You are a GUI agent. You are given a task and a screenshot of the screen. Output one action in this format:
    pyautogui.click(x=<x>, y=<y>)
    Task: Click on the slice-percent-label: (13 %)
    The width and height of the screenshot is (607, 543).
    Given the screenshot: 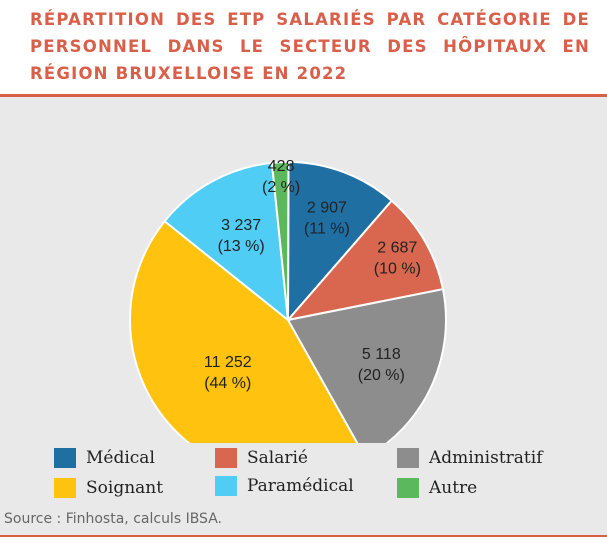 What is the action you would take?
    pyautogui.click(x=241, y=246)
    